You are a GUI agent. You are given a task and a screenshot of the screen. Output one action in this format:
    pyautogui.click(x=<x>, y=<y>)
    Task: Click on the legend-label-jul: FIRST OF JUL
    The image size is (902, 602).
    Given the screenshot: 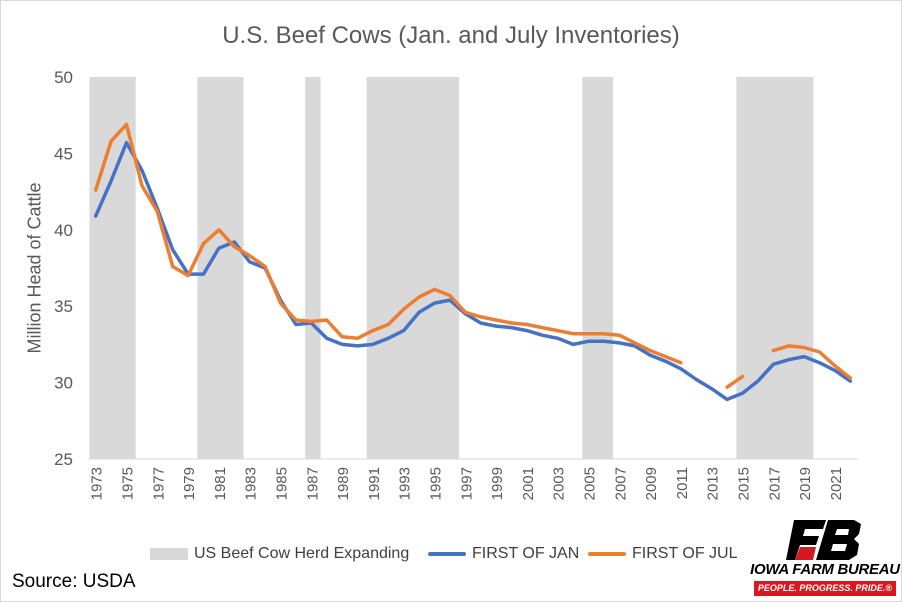 What is the action you would take?
    pyautogui.click(x=685, y=553)
    